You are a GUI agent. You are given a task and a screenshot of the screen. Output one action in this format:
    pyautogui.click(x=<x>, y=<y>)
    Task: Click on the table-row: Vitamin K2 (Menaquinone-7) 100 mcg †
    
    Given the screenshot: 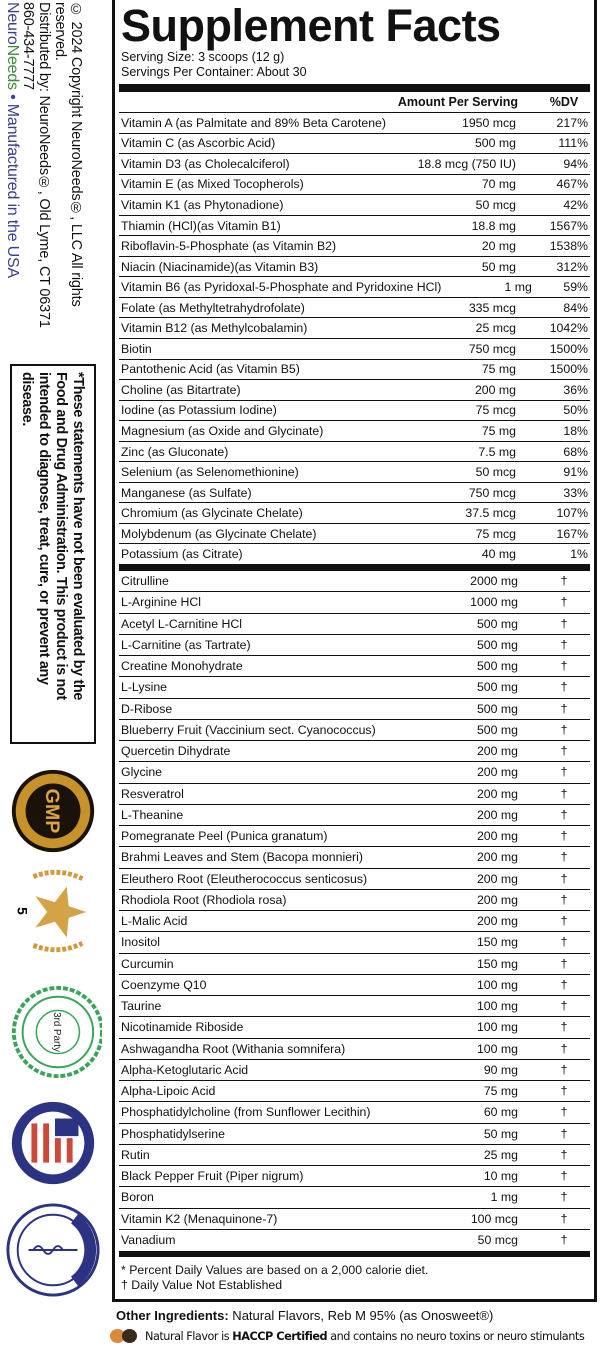 What is the action you would take?
    pyautogui.click(x=354, y=1219)
    